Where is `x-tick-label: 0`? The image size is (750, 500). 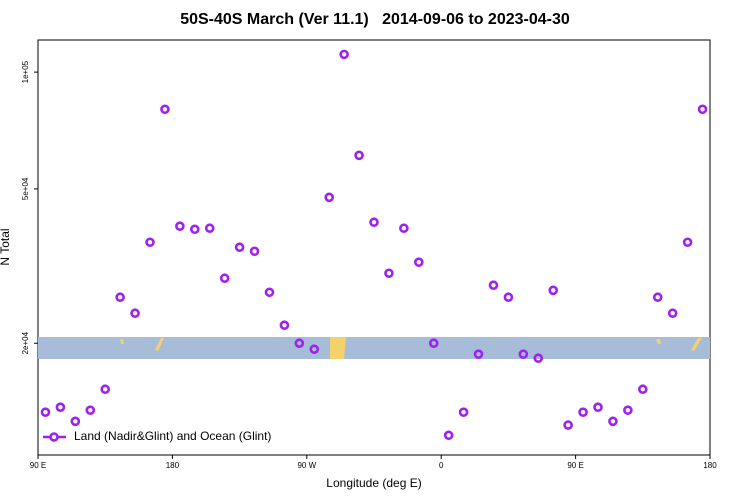
x-tick-label: 0 is located at coordinates (441, 465).